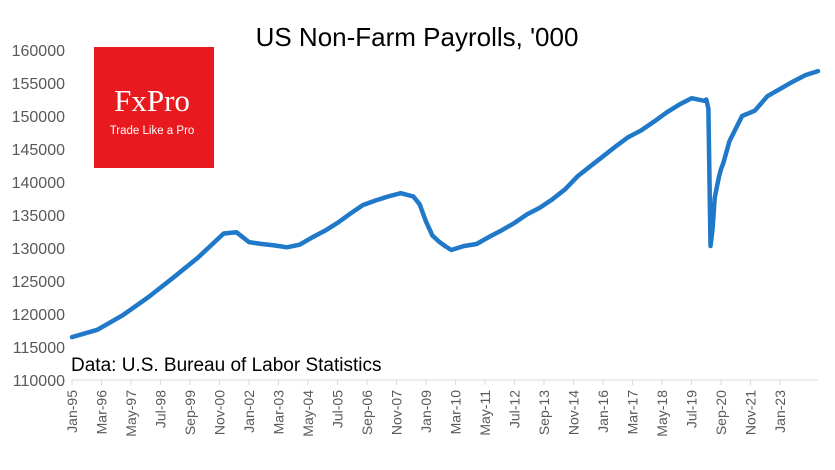  I want to click on y-tick-label: 135000, so click(38, 216).